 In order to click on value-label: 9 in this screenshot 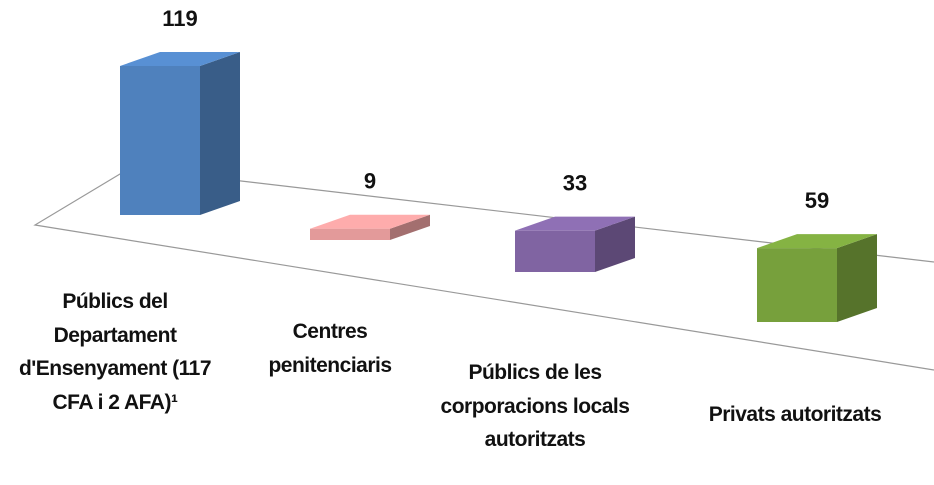, I will do `click(370, 181)`.